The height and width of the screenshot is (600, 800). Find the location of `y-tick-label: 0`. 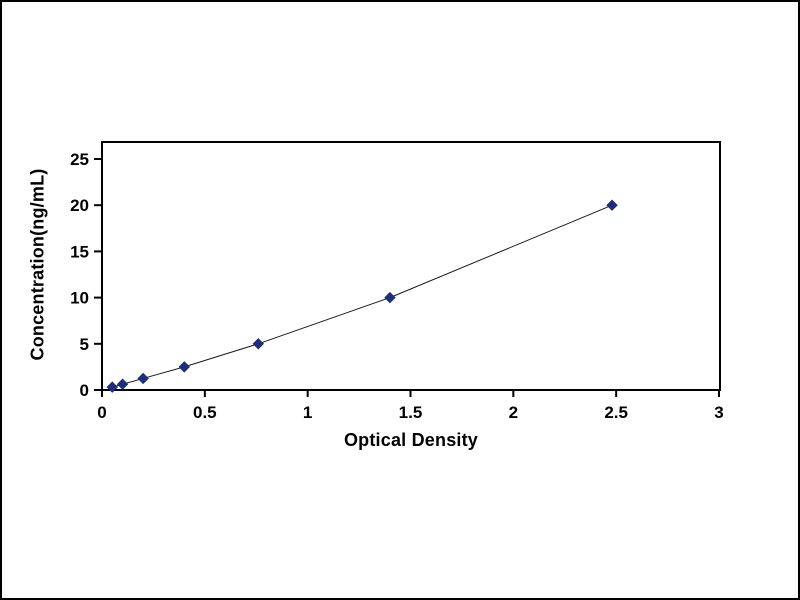

y-tick-label: 0 is located at coordinates (84, 390).